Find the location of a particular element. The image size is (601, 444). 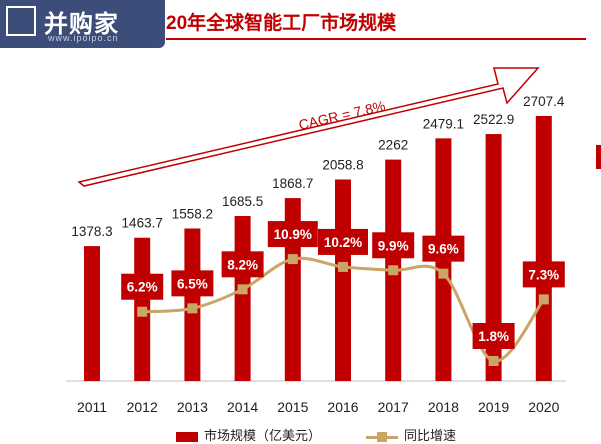

bar-value-label-2019: 2522.9 is located at coordinates (493, 119).